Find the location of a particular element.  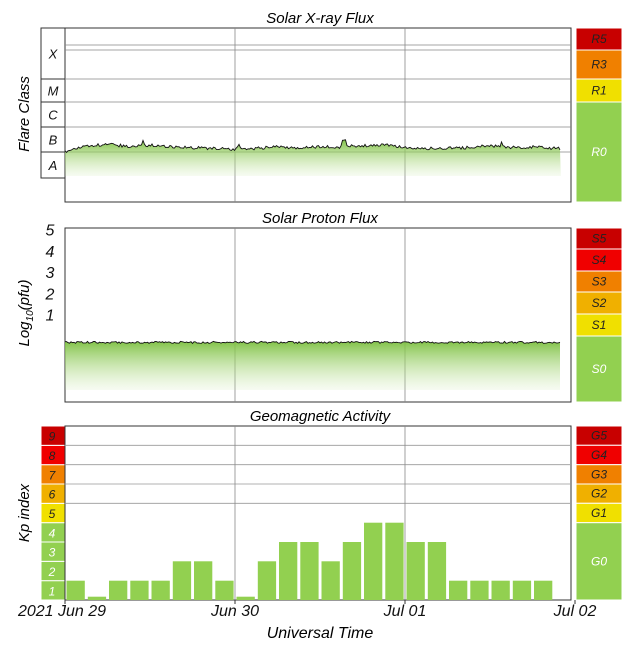

proton-flux-line is located at coordinates (312, 342).